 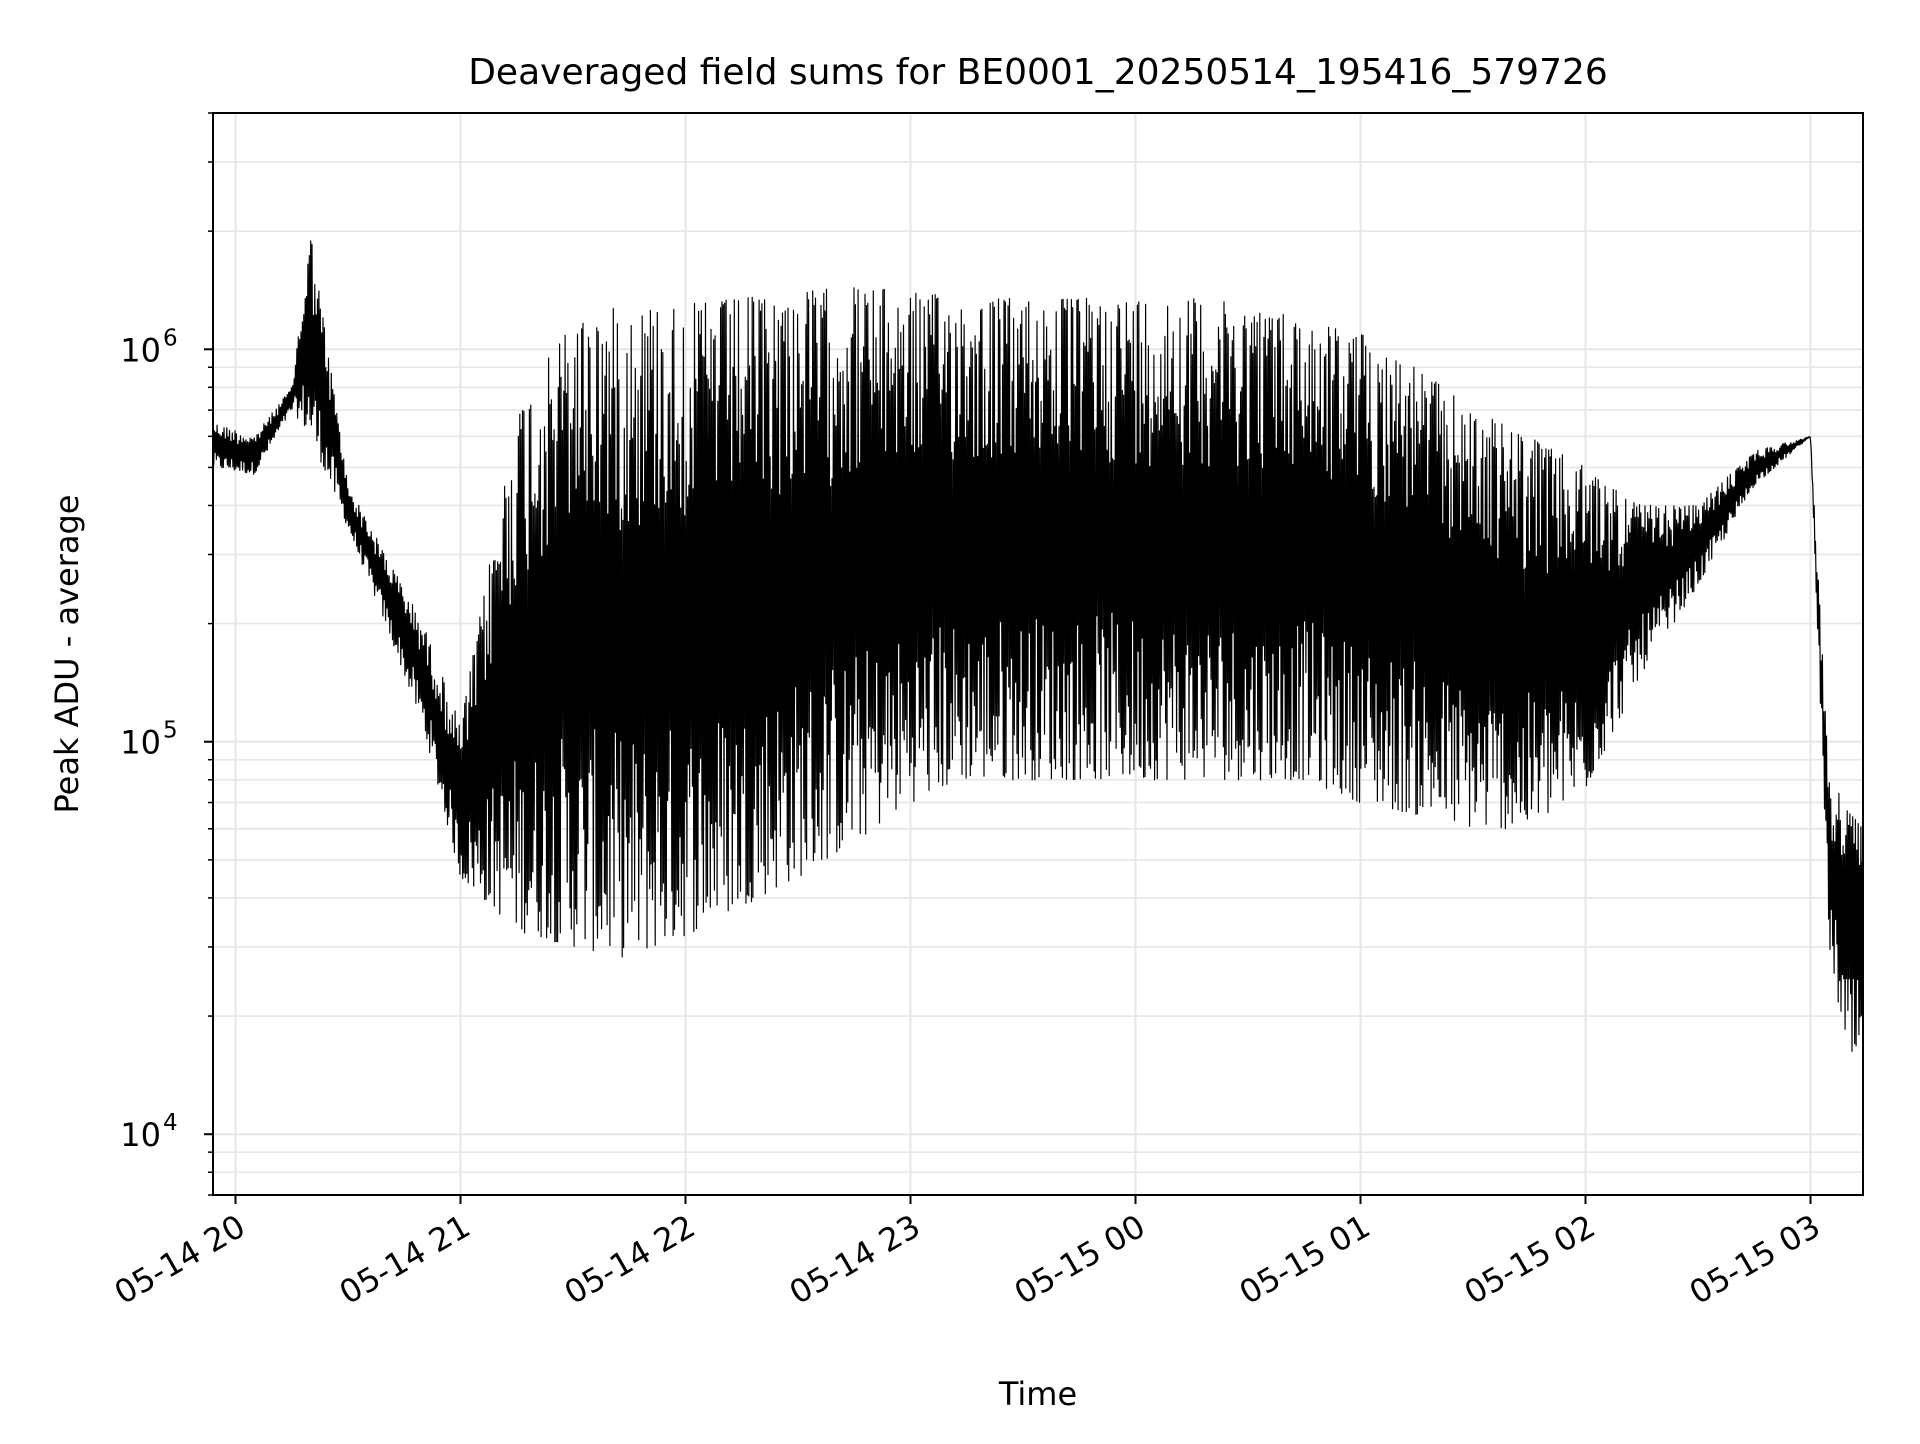 What do you see at coordinates (170, 1123) in the screenshot?
I see `y-tick-exponent: 4` at bounding box center [170, 1123].